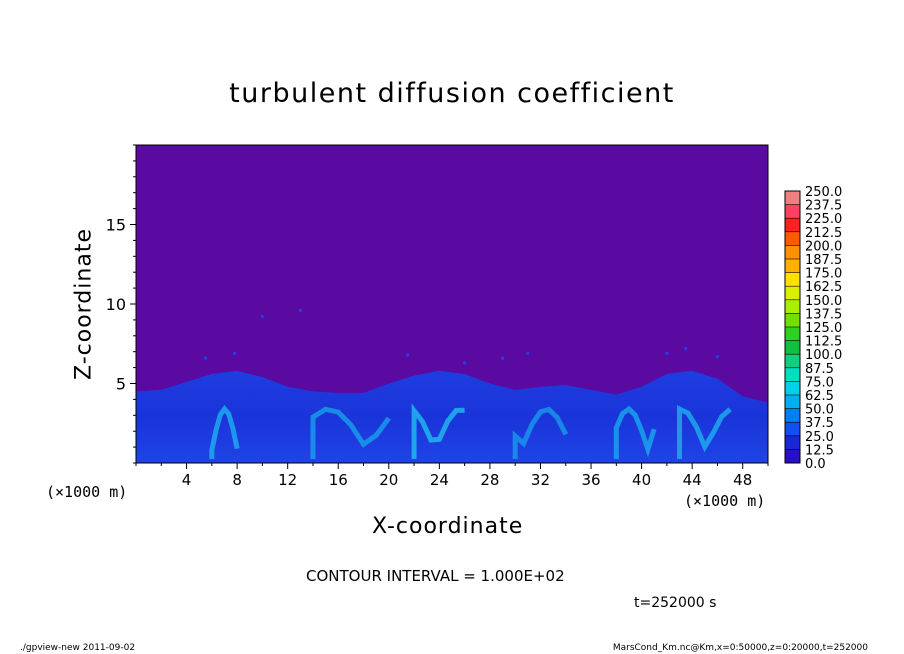 The image size is (904, 654). What do you see at coordinates (823, 328) in the screenshot?
I see `colorbar-label: 125.0` at bounding box center [823, 328].